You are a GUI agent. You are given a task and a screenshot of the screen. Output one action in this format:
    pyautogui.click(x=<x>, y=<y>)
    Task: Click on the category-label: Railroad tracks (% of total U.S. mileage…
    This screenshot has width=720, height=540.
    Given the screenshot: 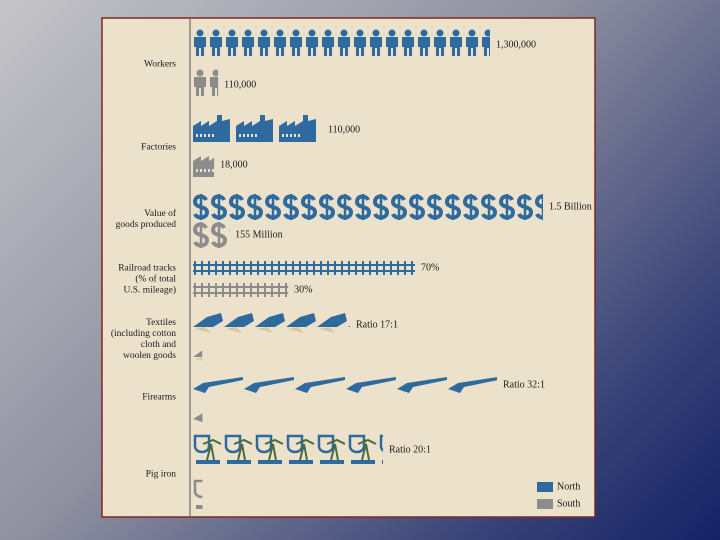 What is the action you would take?
    pyautogui.click(x=147, y=279)
    